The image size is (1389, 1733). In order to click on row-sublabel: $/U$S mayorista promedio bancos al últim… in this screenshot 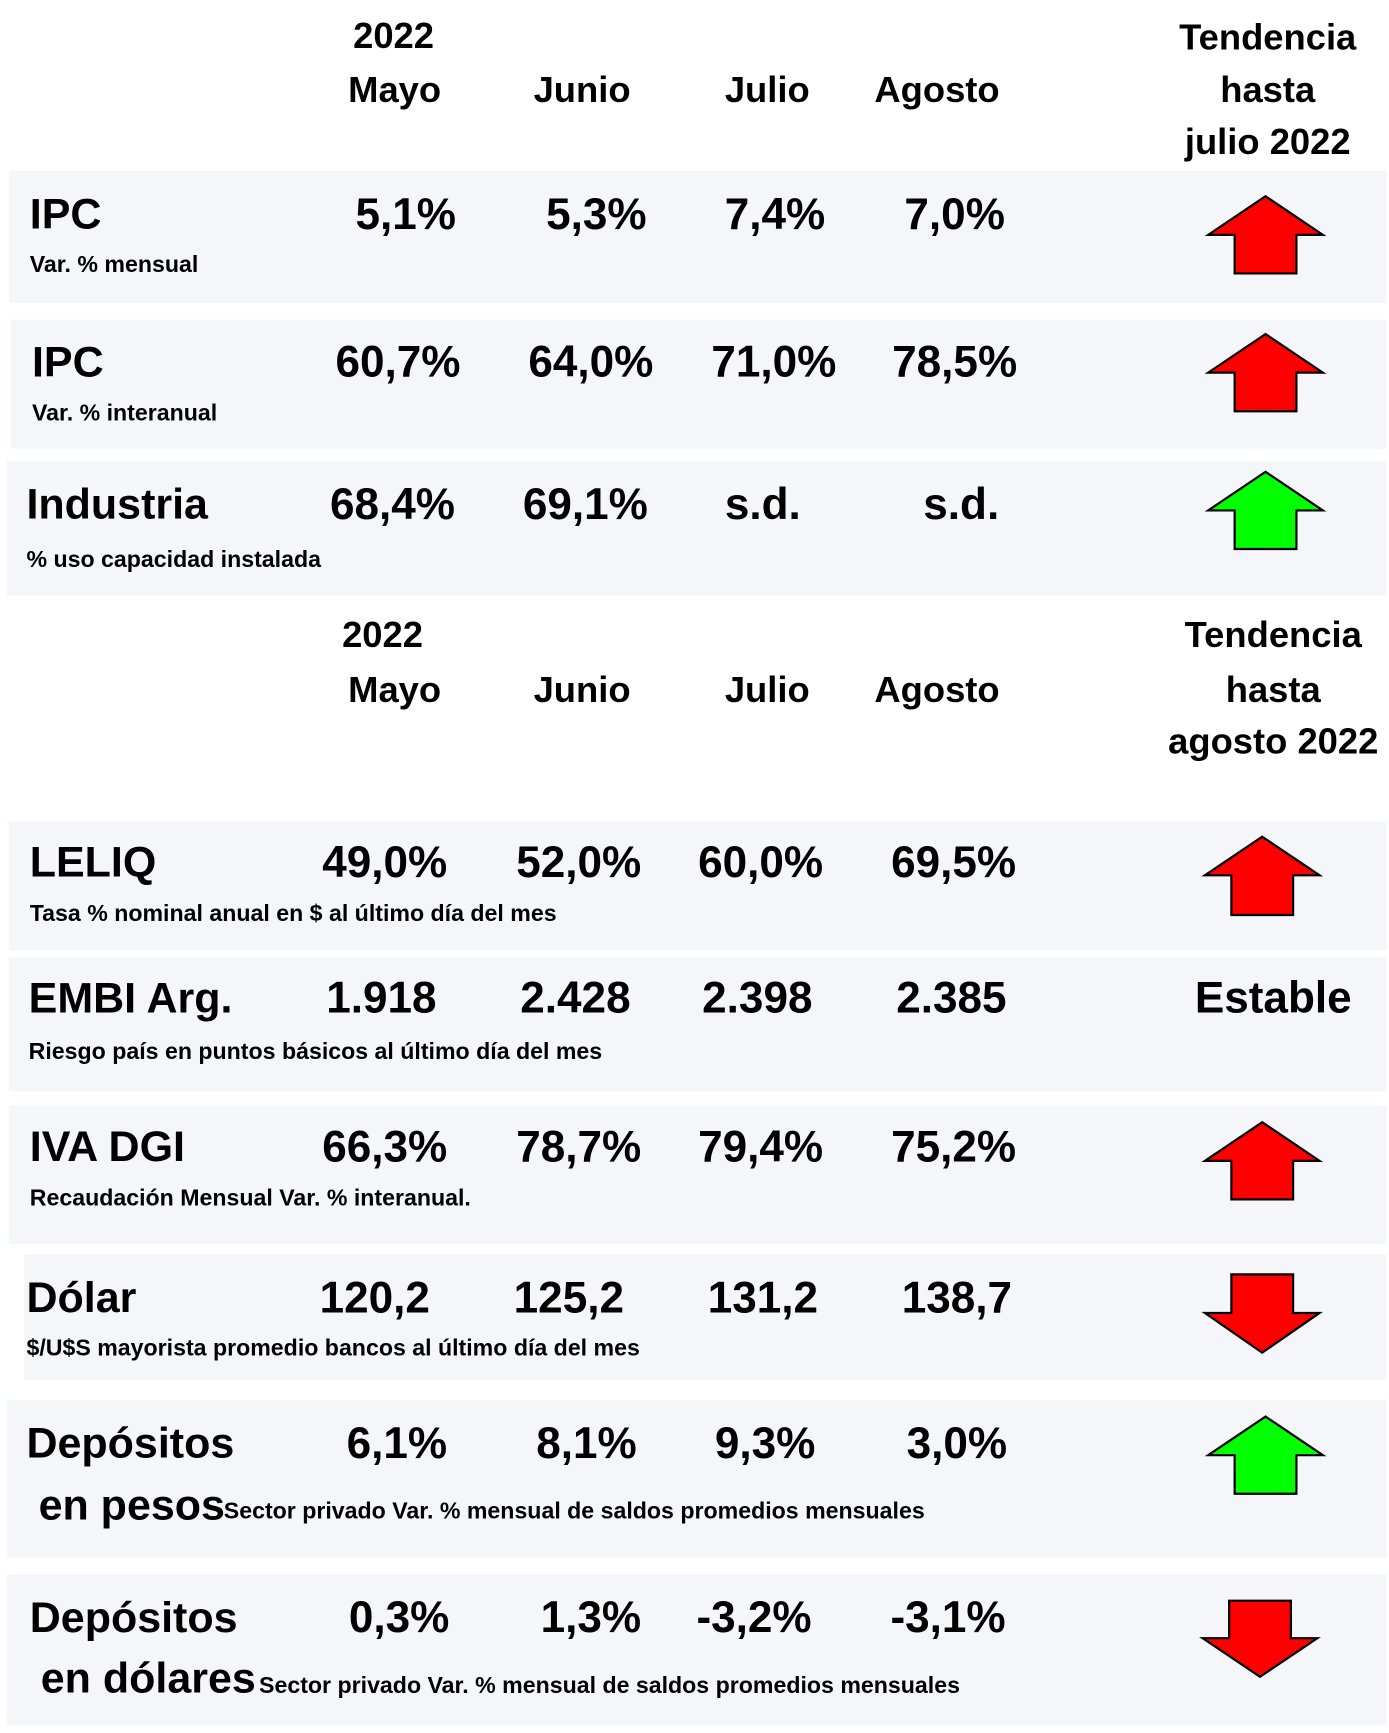, I will do `click(332, 1347)`.